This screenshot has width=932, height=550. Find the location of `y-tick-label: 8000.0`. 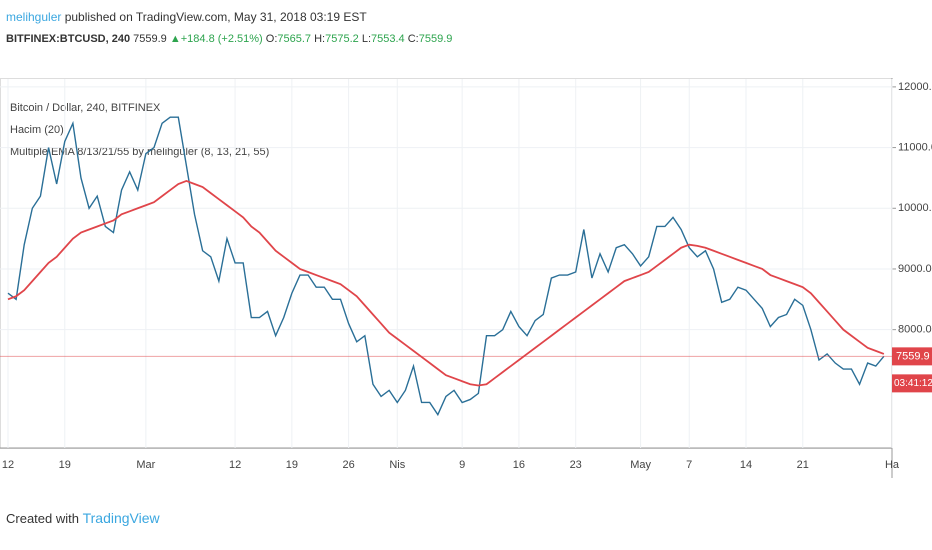

y-tick-label: 8000.0 is located at coordinates (915, 330).